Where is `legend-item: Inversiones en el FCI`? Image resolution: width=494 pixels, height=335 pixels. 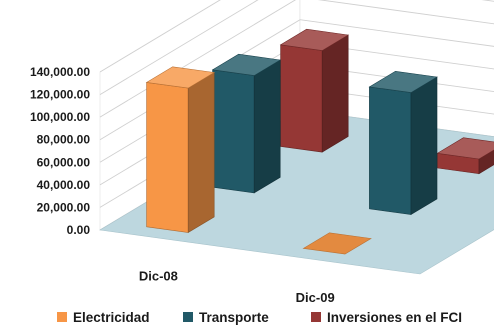 legend-item: Inversiones en el FCI is located at coordinates (386, 317).